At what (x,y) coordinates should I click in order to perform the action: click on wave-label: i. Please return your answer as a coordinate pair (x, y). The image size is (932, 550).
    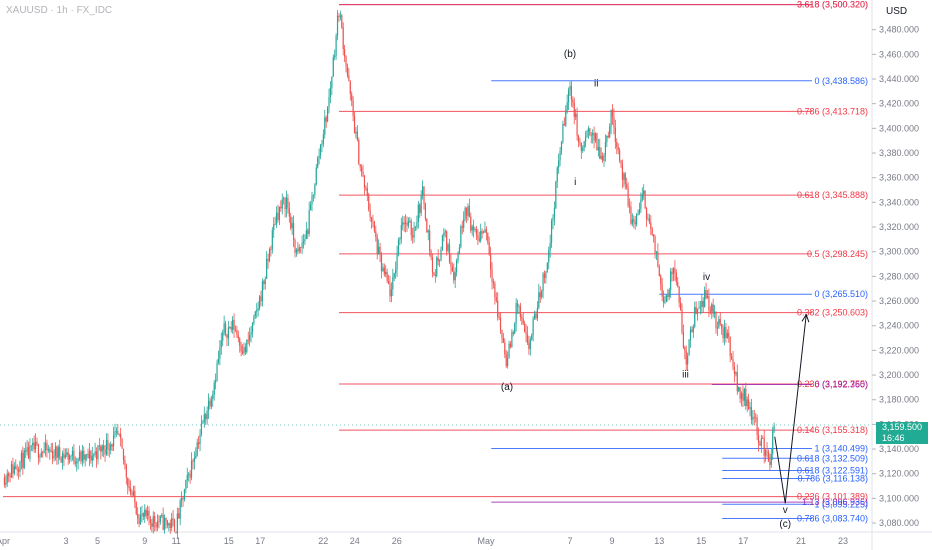
    Looking at the image, I should click on (575, 182).